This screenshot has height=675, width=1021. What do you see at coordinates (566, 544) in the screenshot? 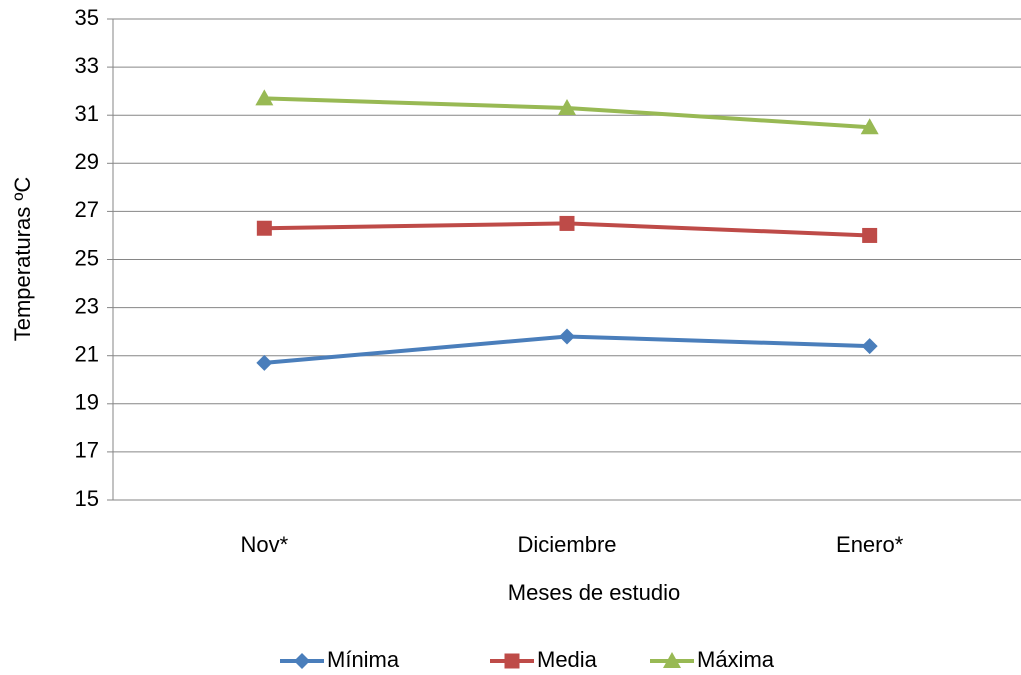
I see `x-tick-label: Diciembre` at bounding box center [566, 544].